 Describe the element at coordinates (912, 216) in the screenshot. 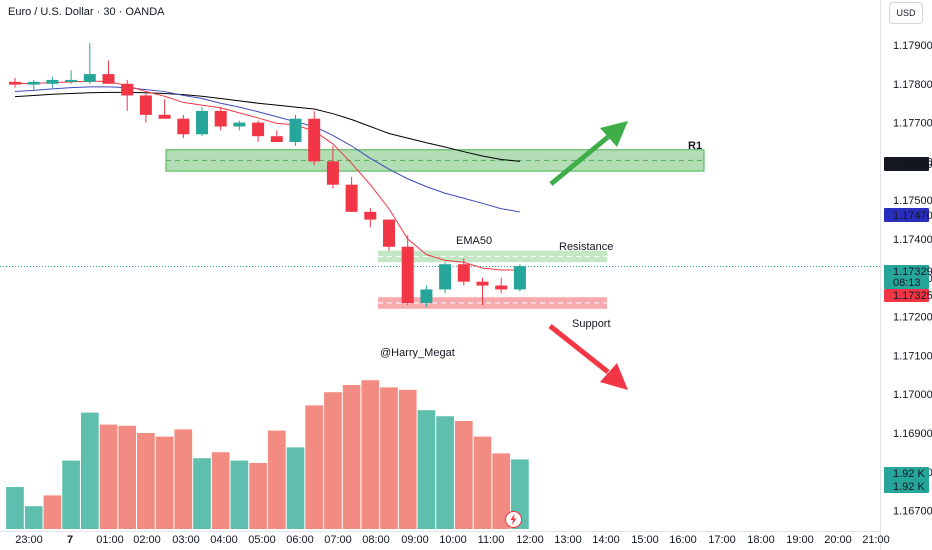

I see `ema-price-text: 1.17470` at that location.